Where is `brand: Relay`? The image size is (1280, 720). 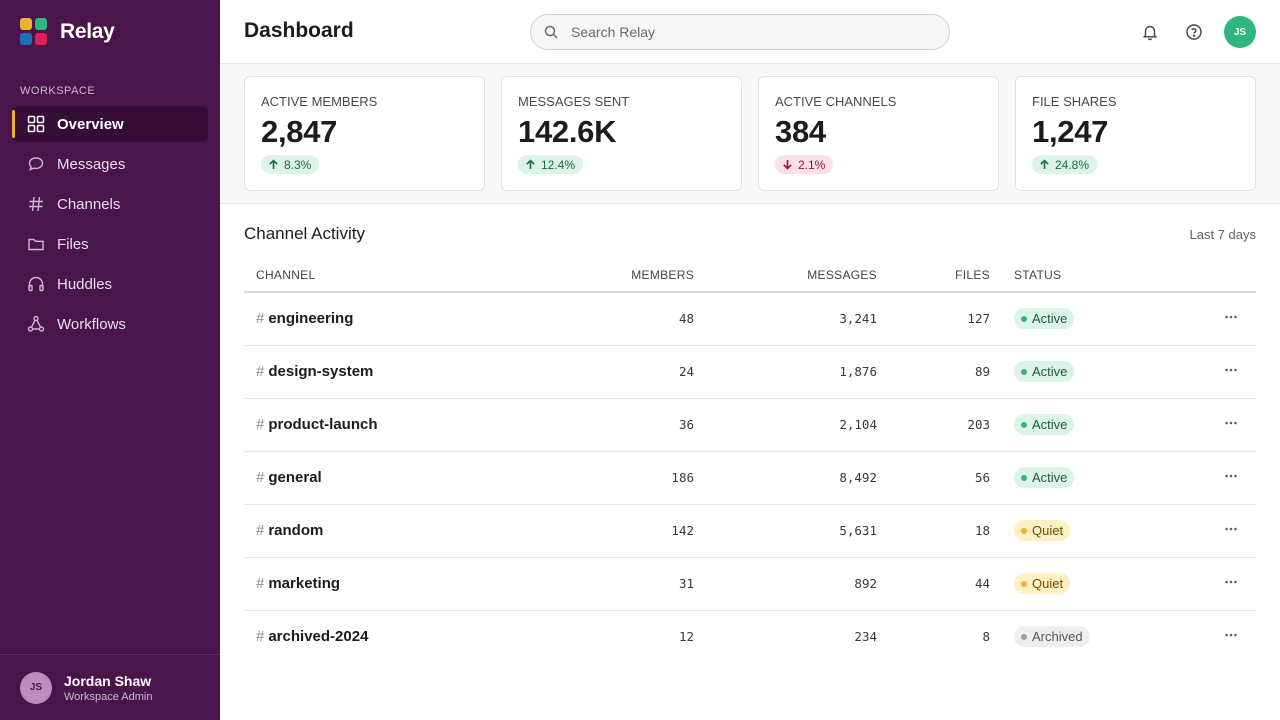
brand: Relay is located at coordinates (67, 32).